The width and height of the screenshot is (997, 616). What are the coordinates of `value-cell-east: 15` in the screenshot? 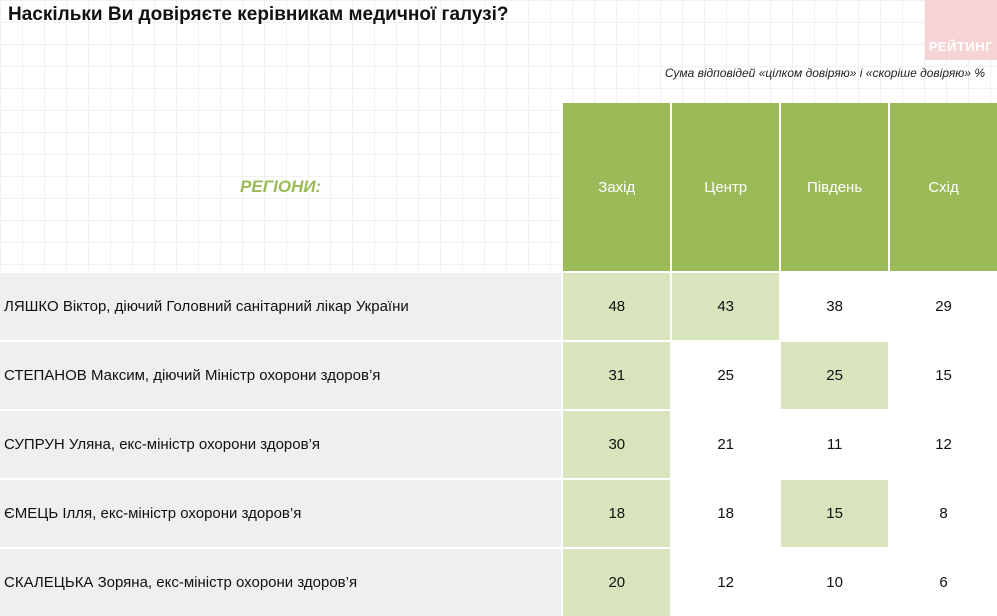 It's located at (942, 375).